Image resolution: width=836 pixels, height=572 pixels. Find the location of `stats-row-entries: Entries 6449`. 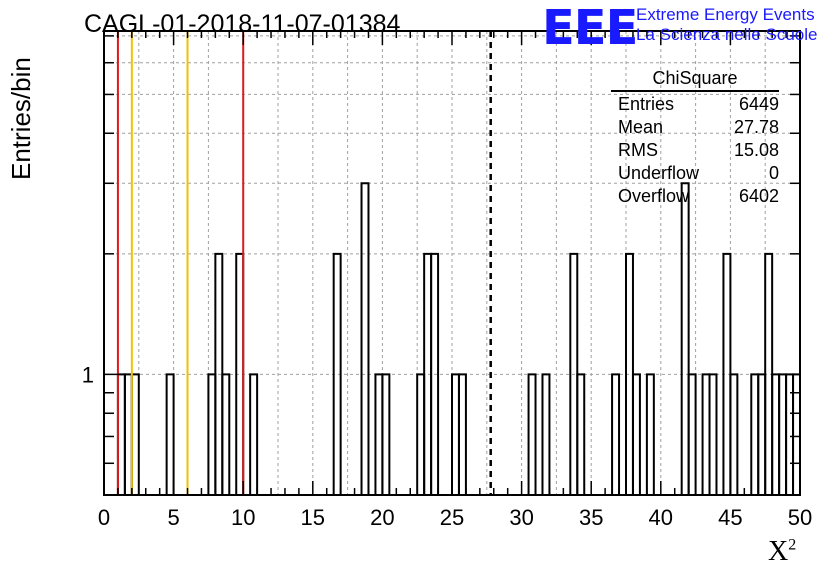

stats-row-entries: Entries 6449 is located at coordinates (698, 104).